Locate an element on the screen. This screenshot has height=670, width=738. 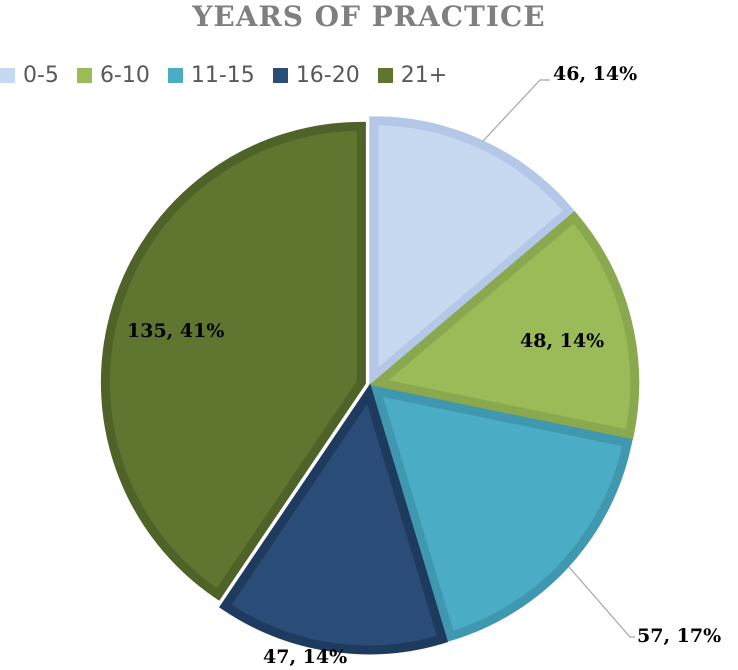
legend-item-11-15: 11-15 is located at coordinates (211, 75).